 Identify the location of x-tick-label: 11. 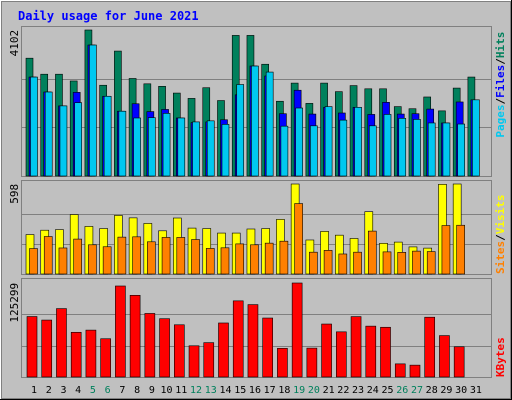
(181, 390).